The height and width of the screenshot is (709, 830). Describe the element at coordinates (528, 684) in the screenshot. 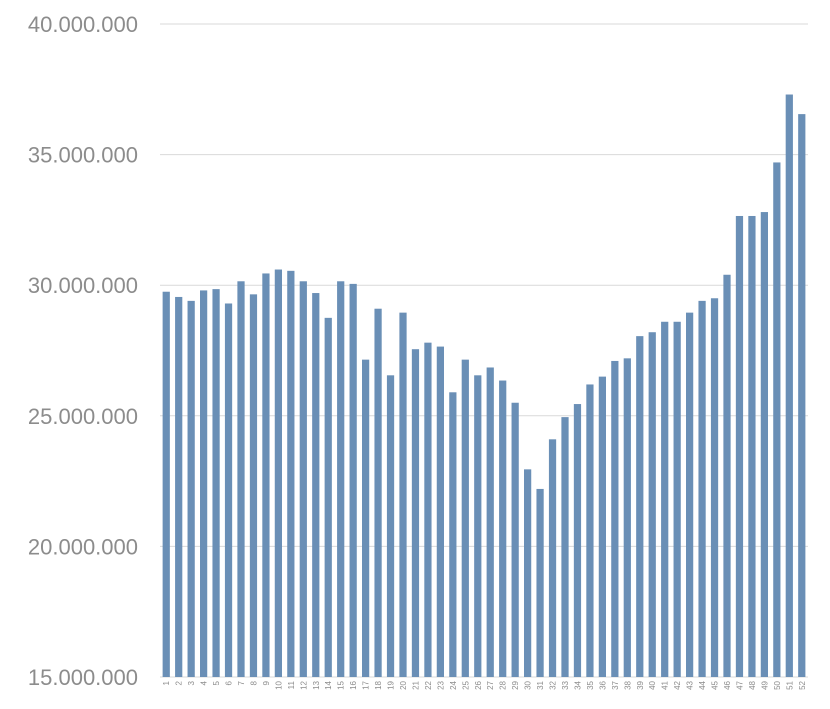

I see `x-tick-label: 30` at that location.